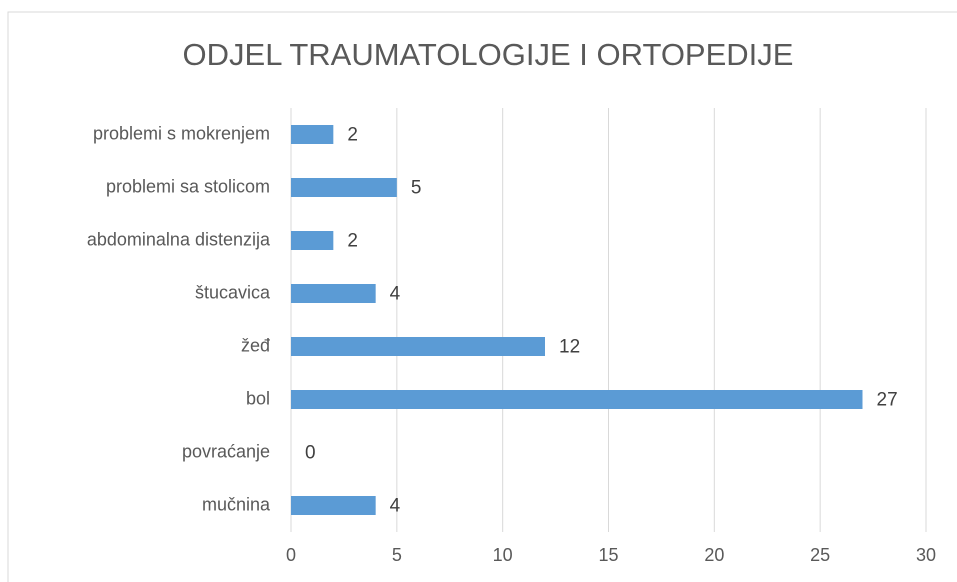  I want to click on y-tick-label: problemi sa stolicom, so click(188, 186).